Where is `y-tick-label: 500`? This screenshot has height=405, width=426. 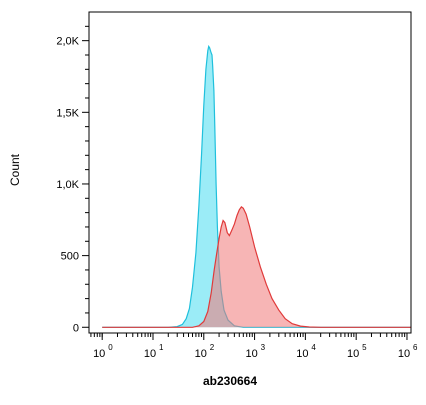
y-tick-label: 500 is located at coordinates (70, 257).